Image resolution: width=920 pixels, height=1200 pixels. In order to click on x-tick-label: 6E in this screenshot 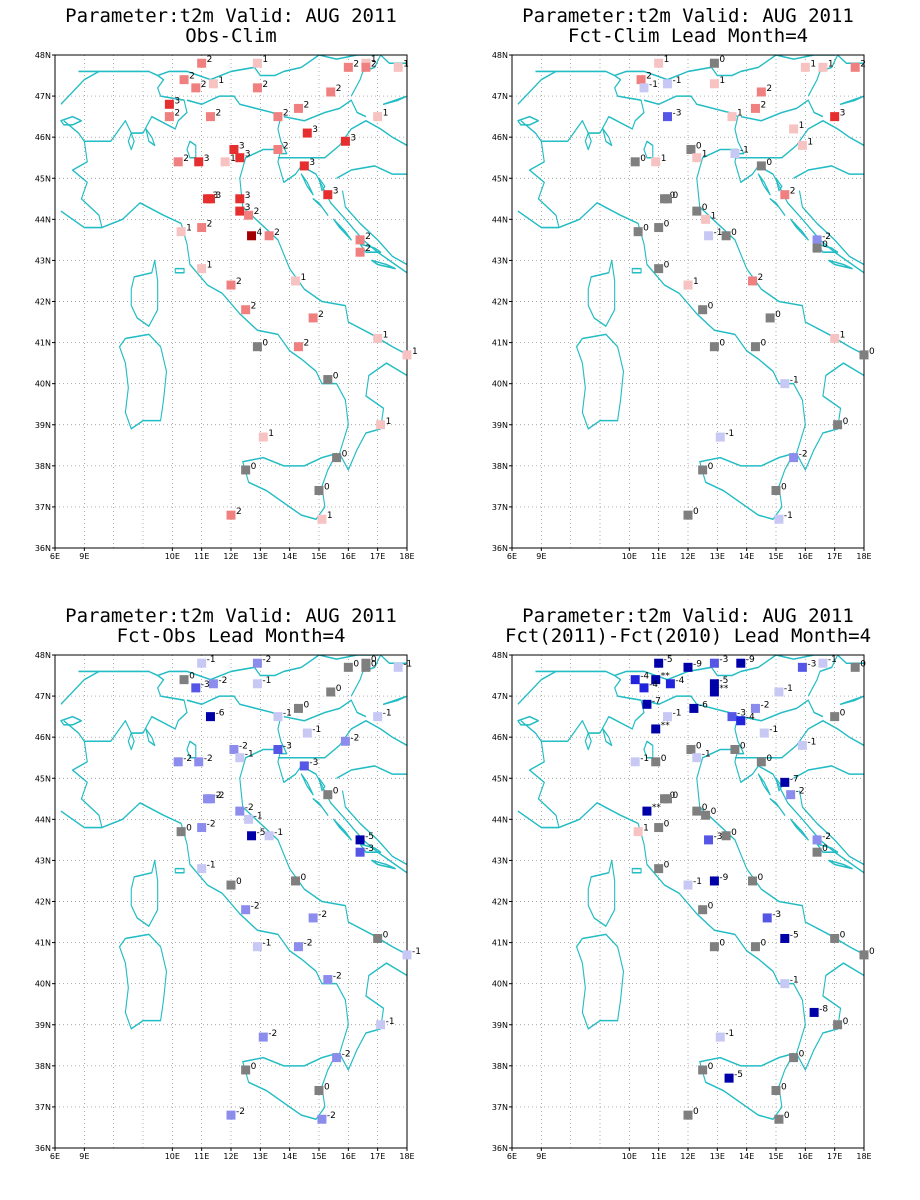, I will do `click(55, 556)`.